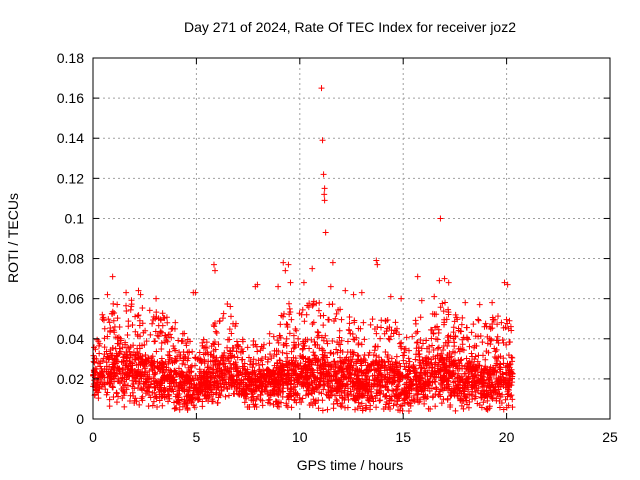 Image resolution: width=640 pixels, height=480 pixels. Describe the element at coordinates (13, 238) in the screenshot. I see `y-axis-label: ROTI / TECUs` at that location.